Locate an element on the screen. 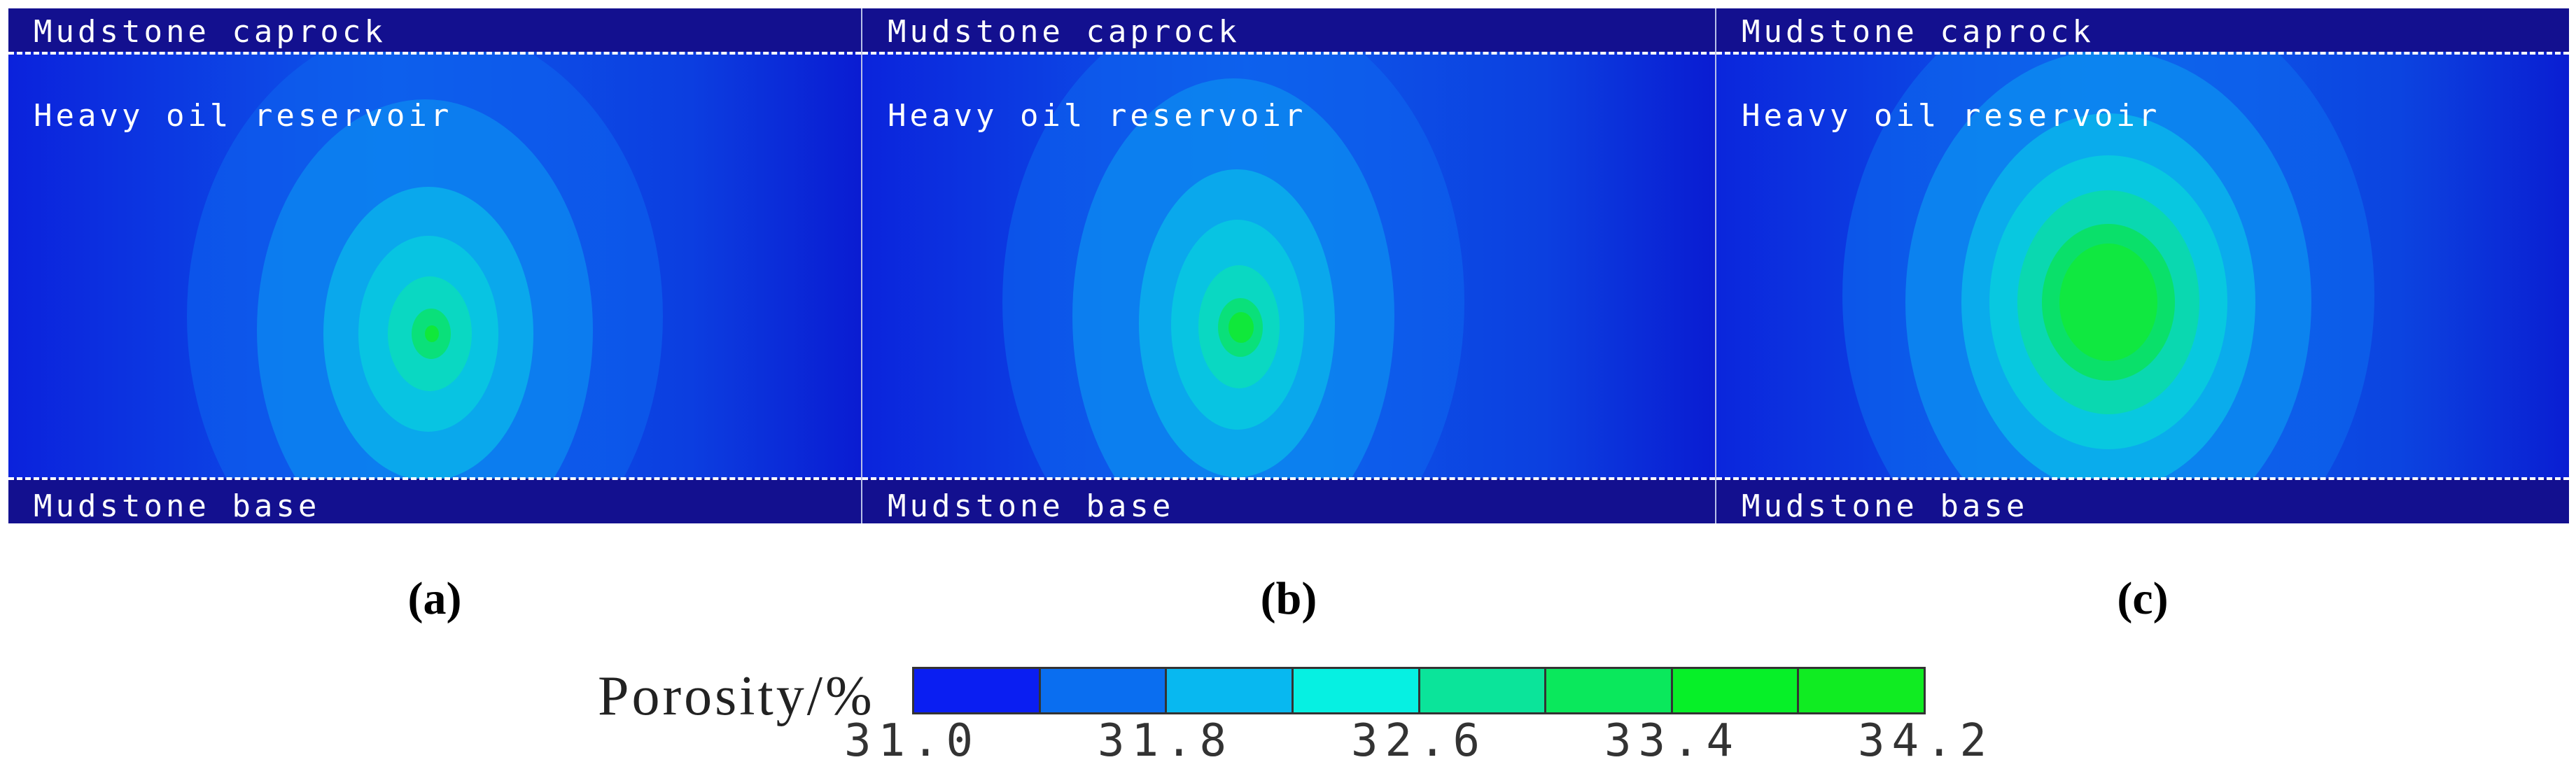 This screenshot has width=2576, height=769. caption-a: (a) is located at coordinates (434, 598).